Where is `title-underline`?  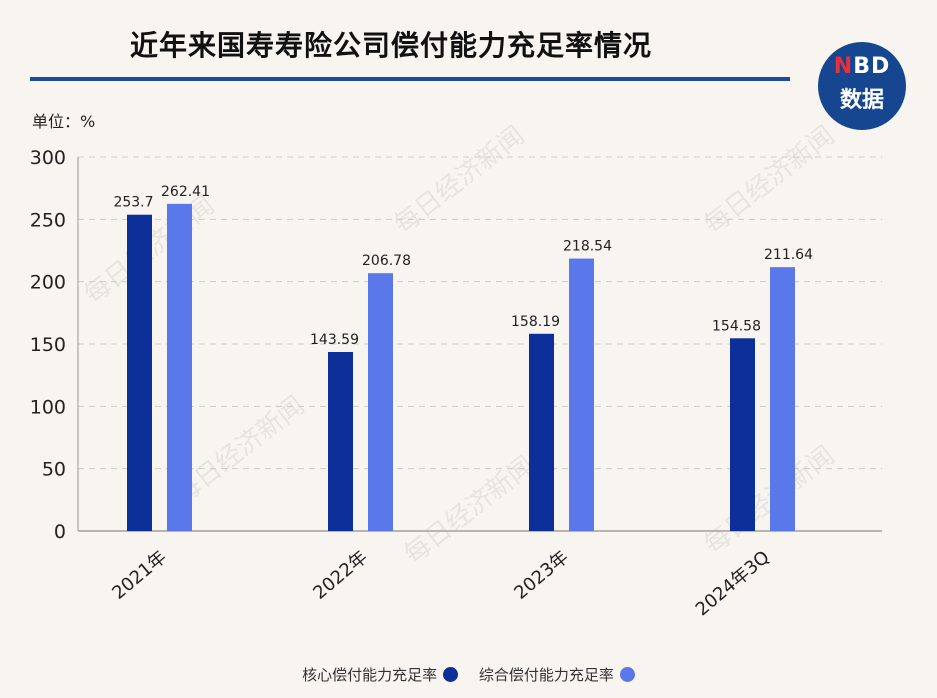
title-underline is located at coordinates (410, 79).